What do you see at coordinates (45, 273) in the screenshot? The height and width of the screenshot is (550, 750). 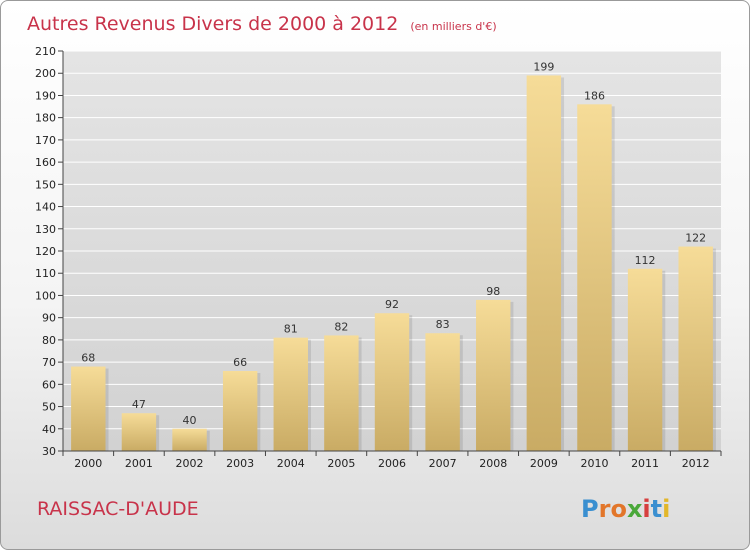 I see `y-tick-label: 110` at bounding box center [45, 273].